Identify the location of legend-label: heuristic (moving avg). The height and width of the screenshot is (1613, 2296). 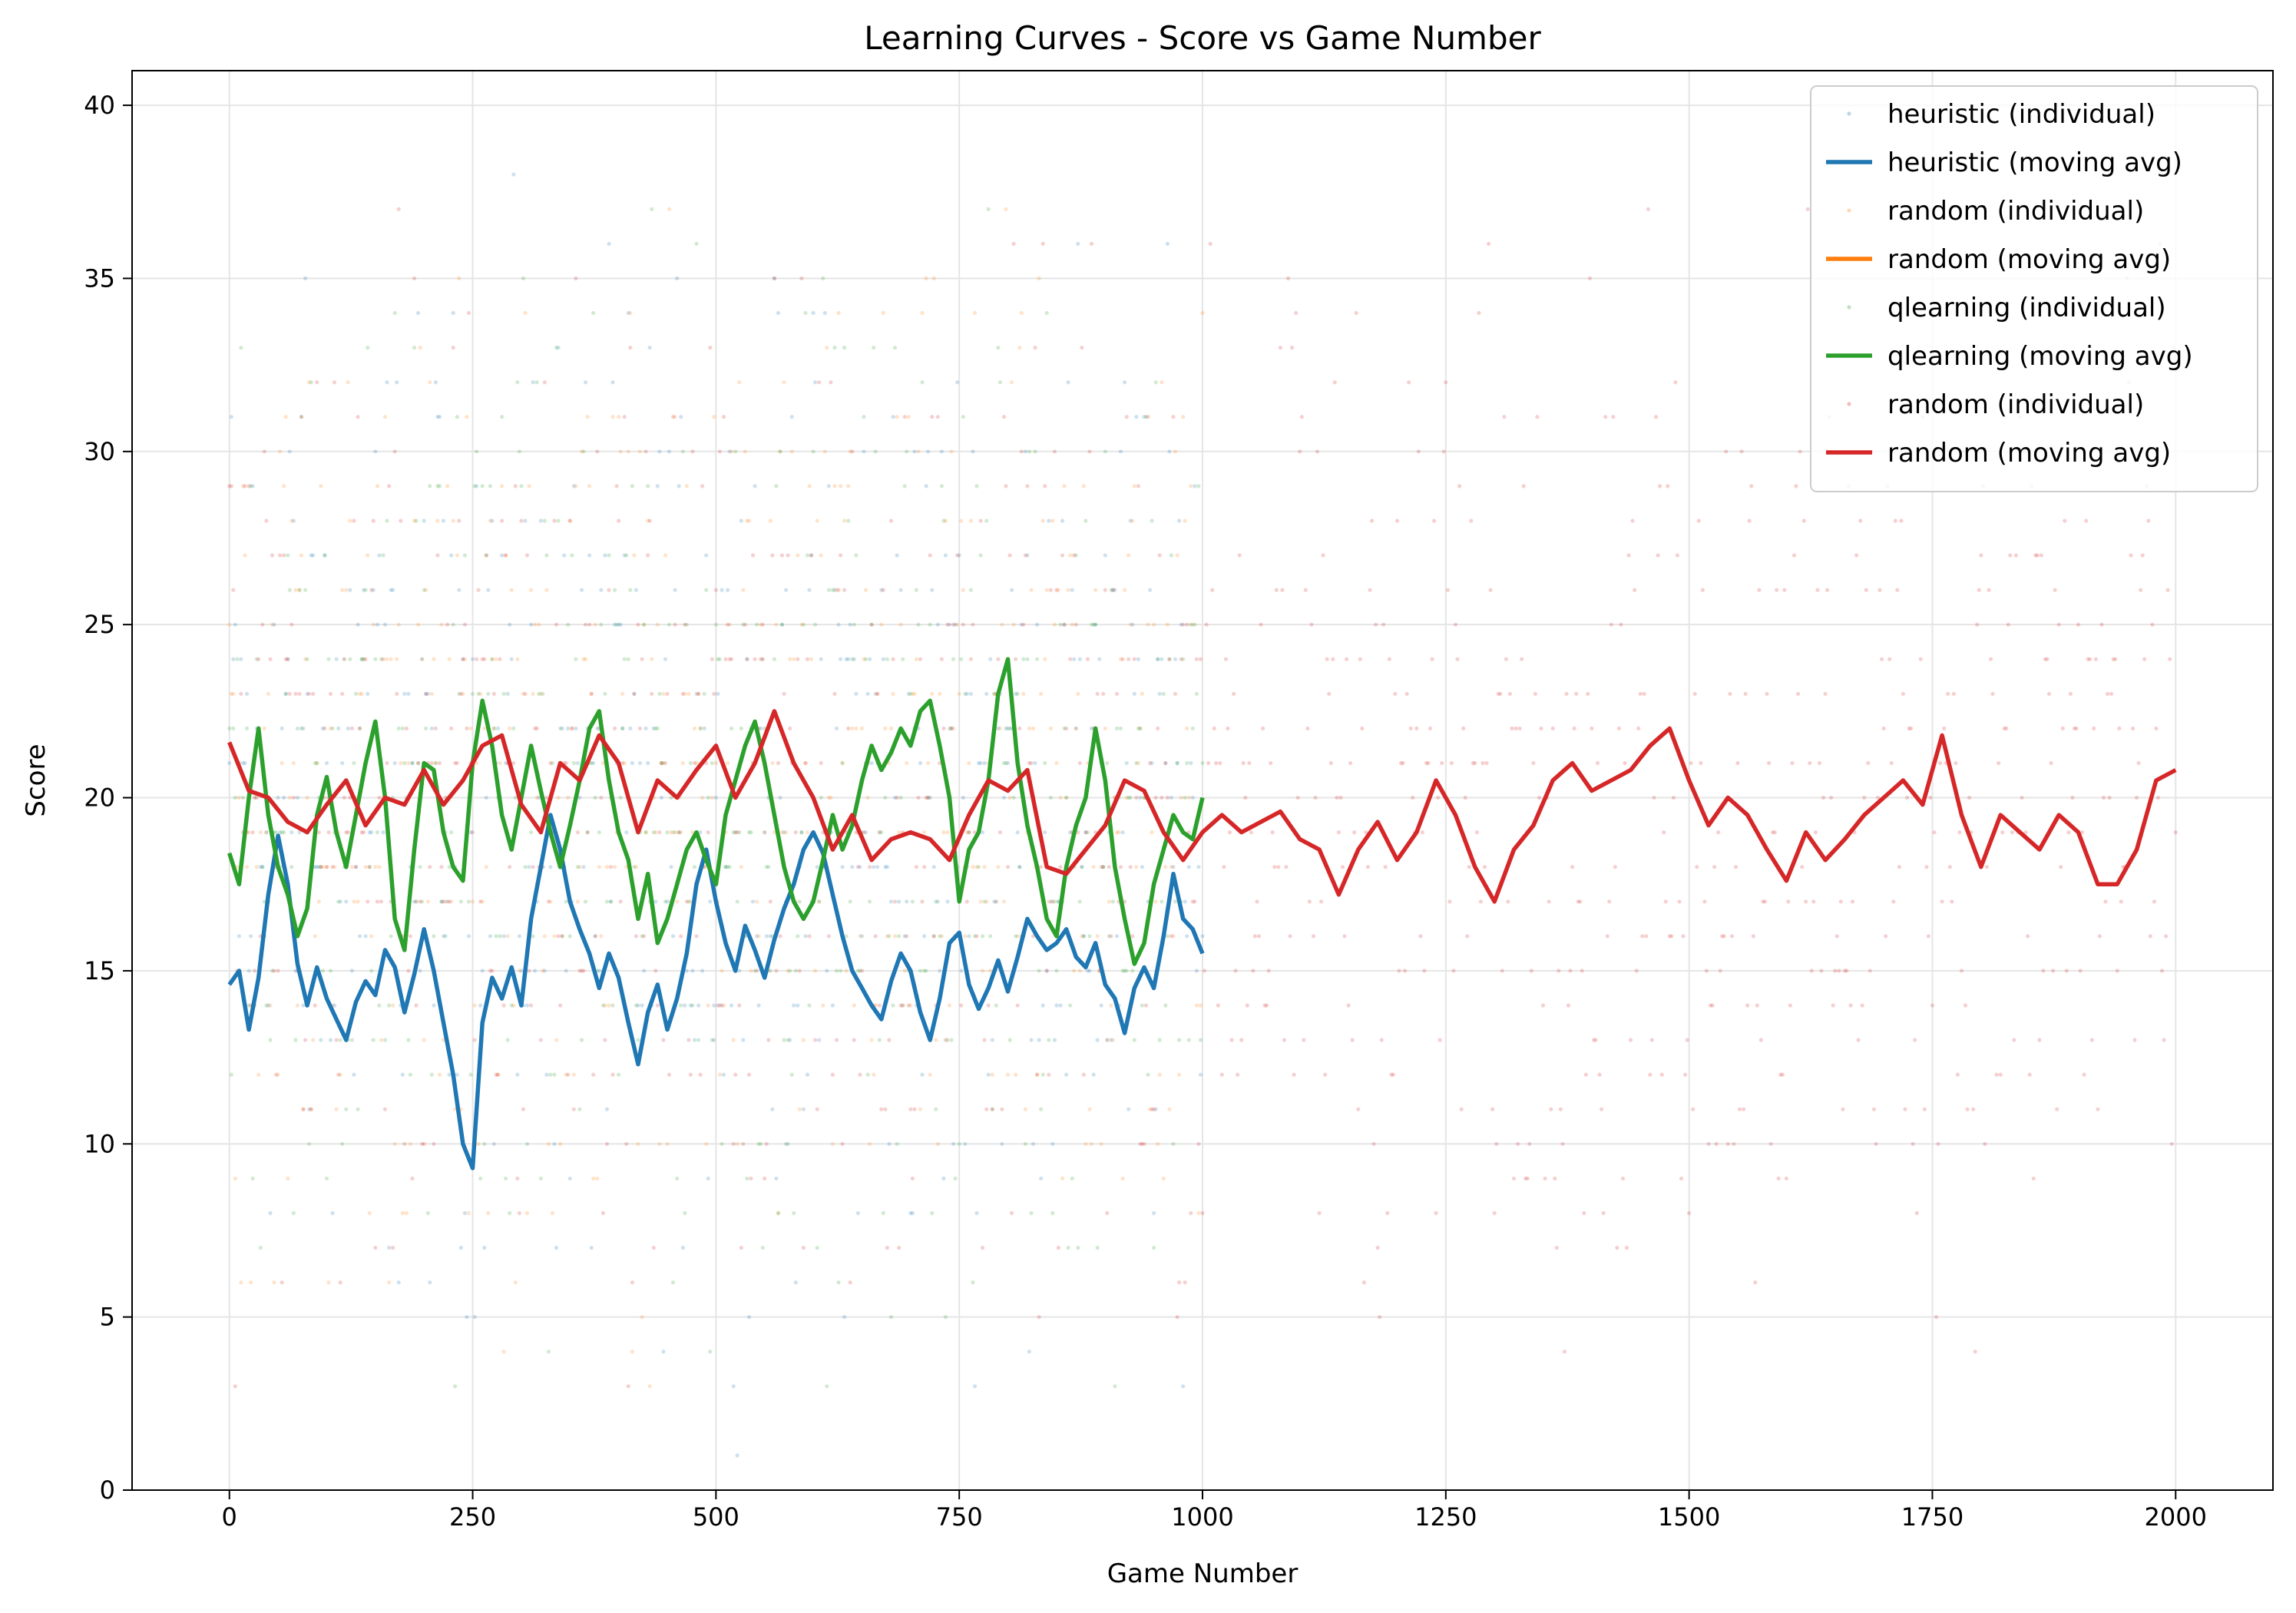
(2034, 162).